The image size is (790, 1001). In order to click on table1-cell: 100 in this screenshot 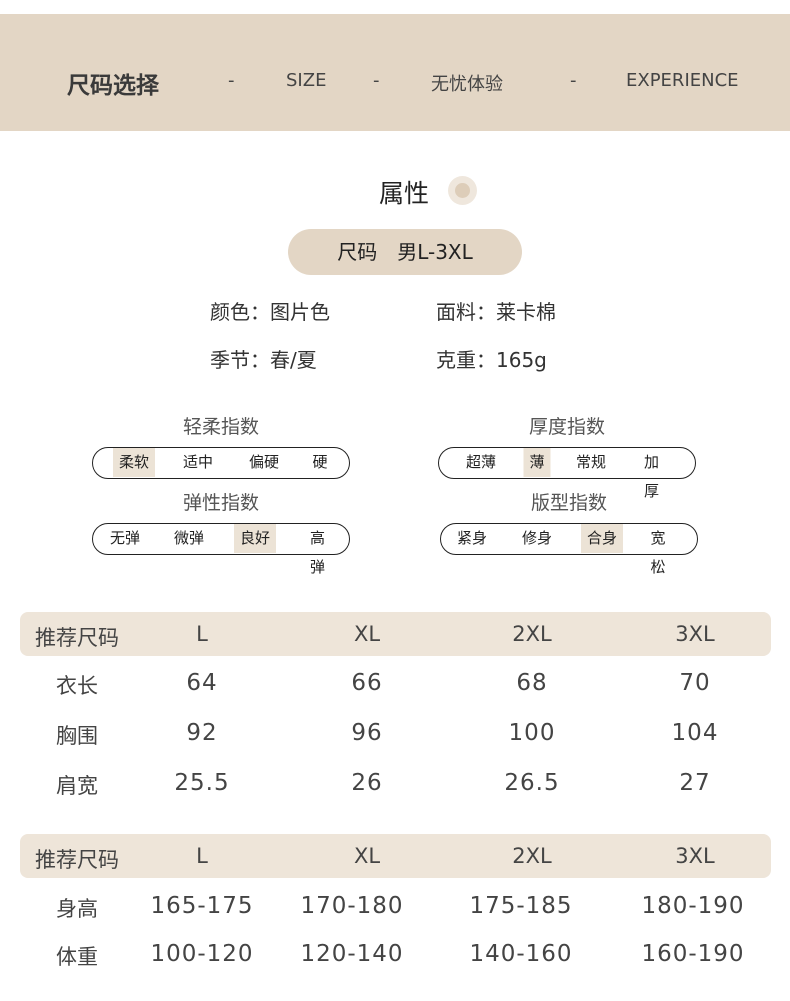, I will do `click(532, 733)`.